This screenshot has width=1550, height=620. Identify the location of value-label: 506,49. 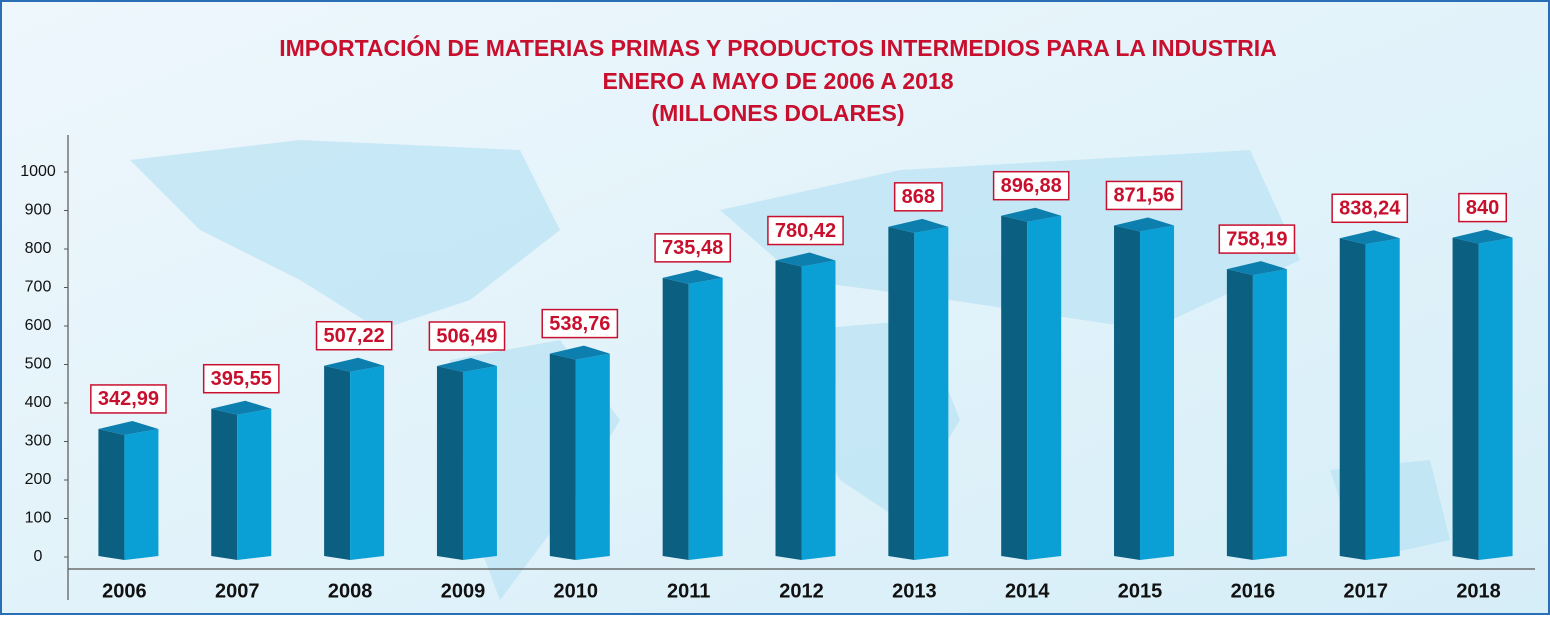
(466, 336).